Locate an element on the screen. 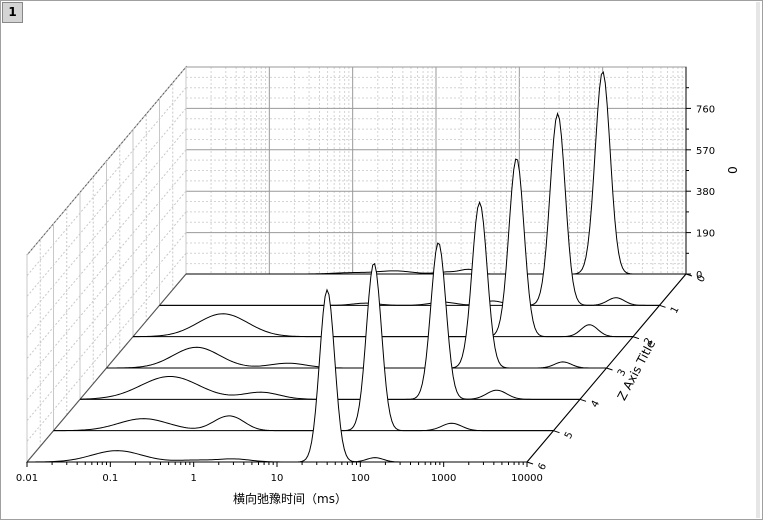  layer-number-badge: 1 is located at coordinates (12, 12).